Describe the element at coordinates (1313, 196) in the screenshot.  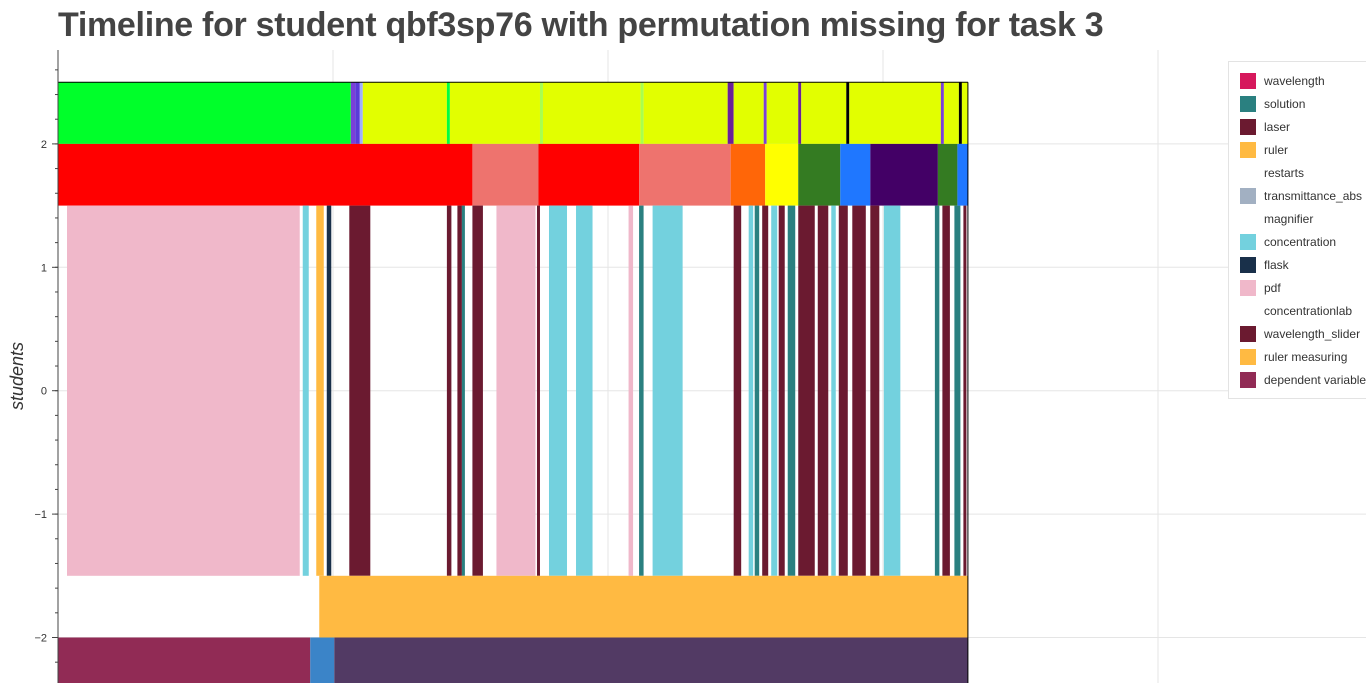
I see `legend-label: transmittance_abs` at that location.